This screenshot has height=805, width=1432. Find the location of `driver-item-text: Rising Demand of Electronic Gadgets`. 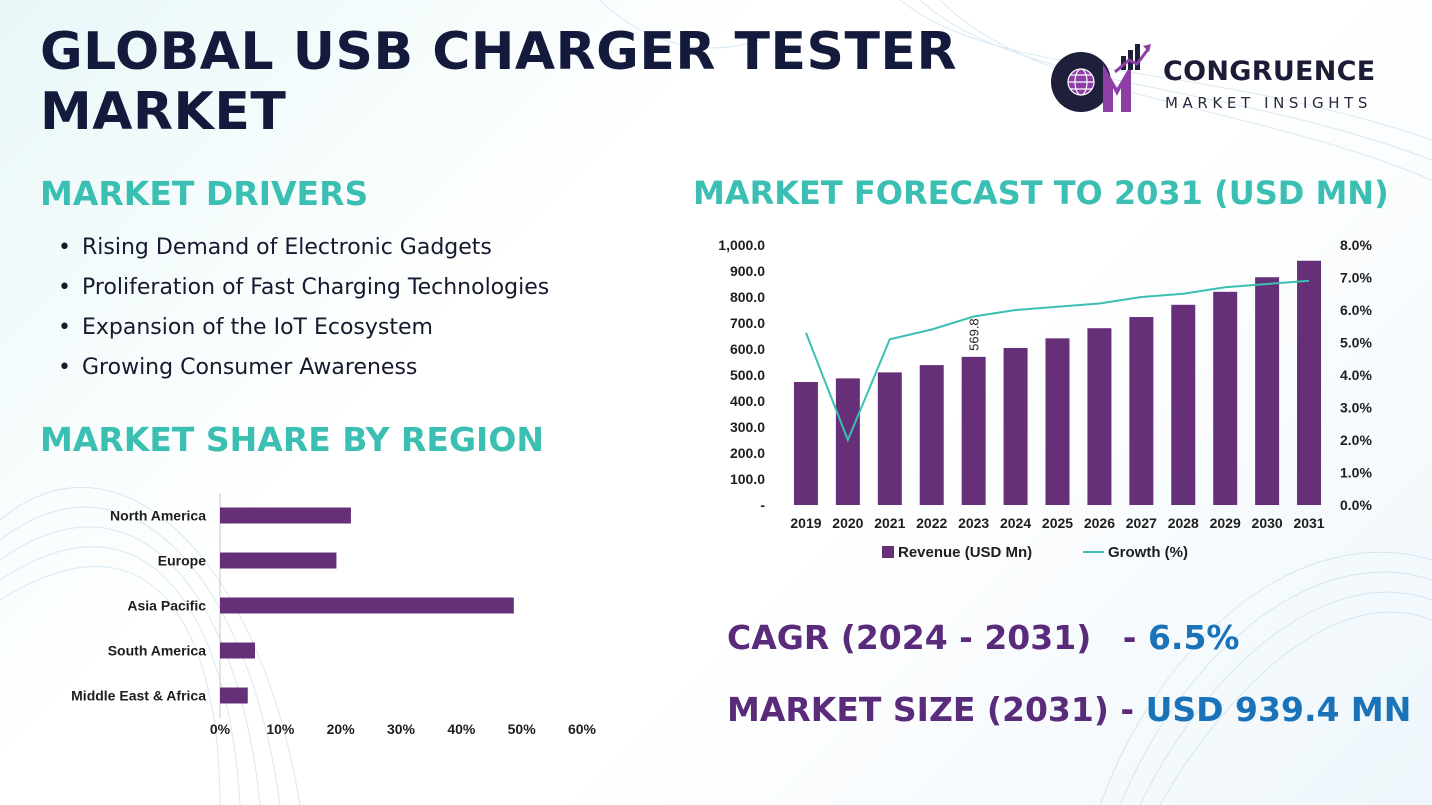

driver-item-text: Rising Demand of Electronic Gadgets is located at coordinates (287, 247).